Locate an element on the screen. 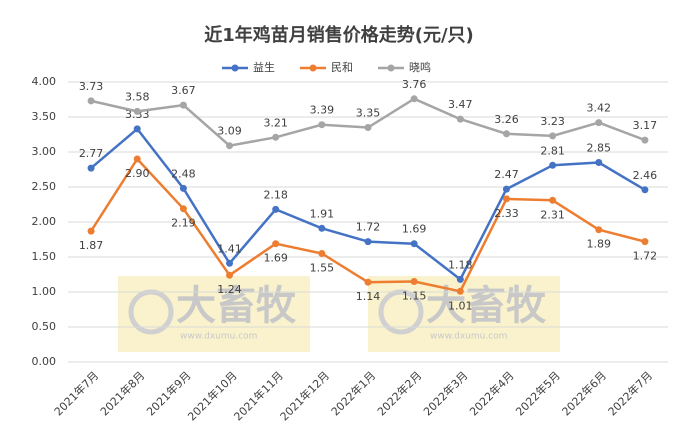 This screenshot has width=679, height=443. data-label: 3.21 is located at coordinates (275, 122).